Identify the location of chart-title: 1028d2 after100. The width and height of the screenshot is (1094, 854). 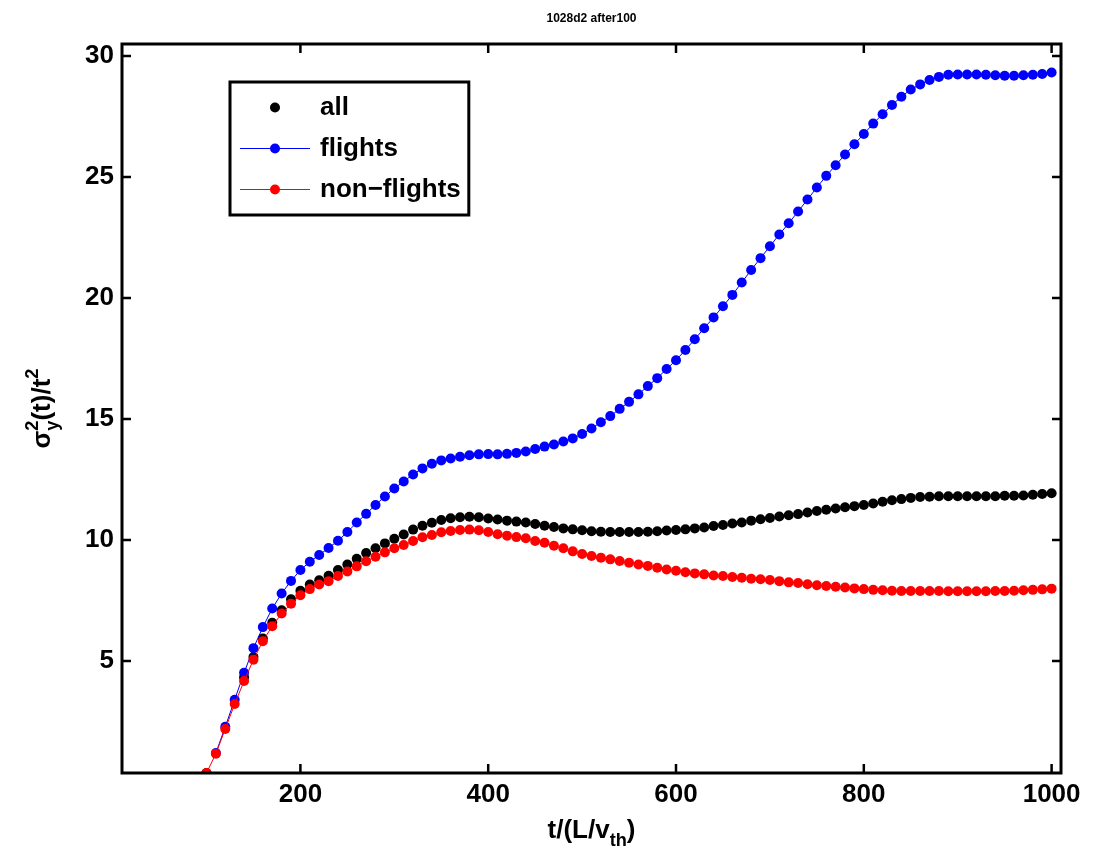
(591, 18).